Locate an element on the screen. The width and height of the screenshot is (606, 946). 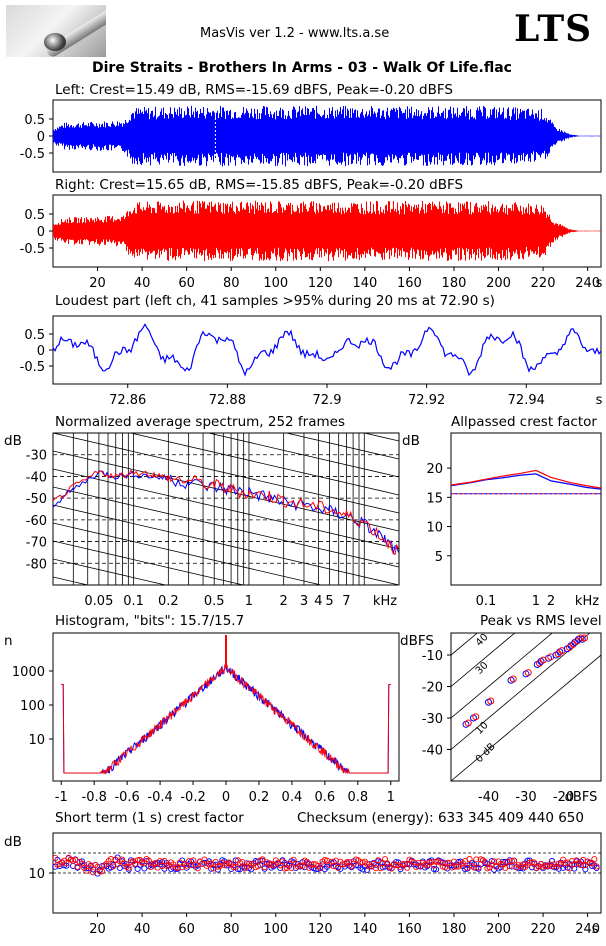
loudest-part-trace is located at coordinates (327, 350).